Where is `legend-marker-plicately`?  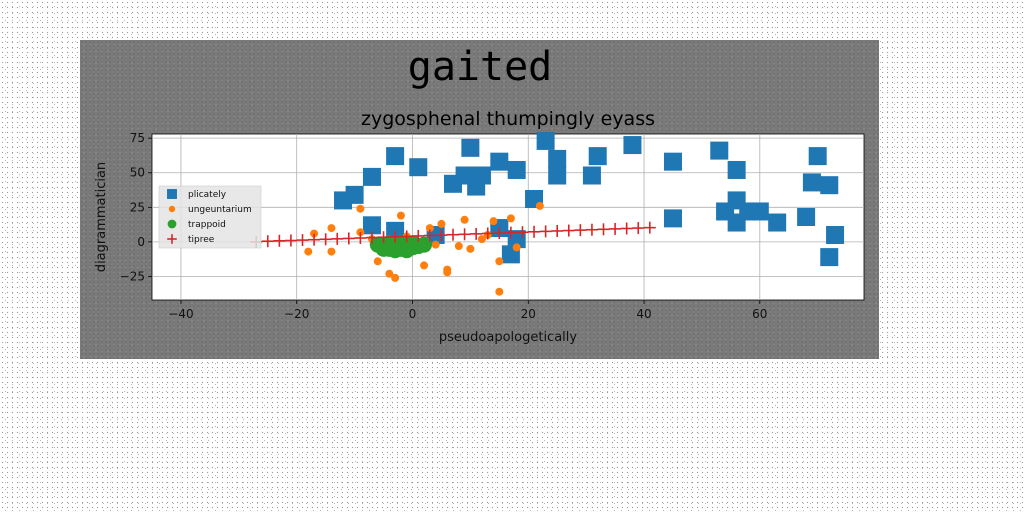 legend-marker-plicately is located at coordinates (172, 194).